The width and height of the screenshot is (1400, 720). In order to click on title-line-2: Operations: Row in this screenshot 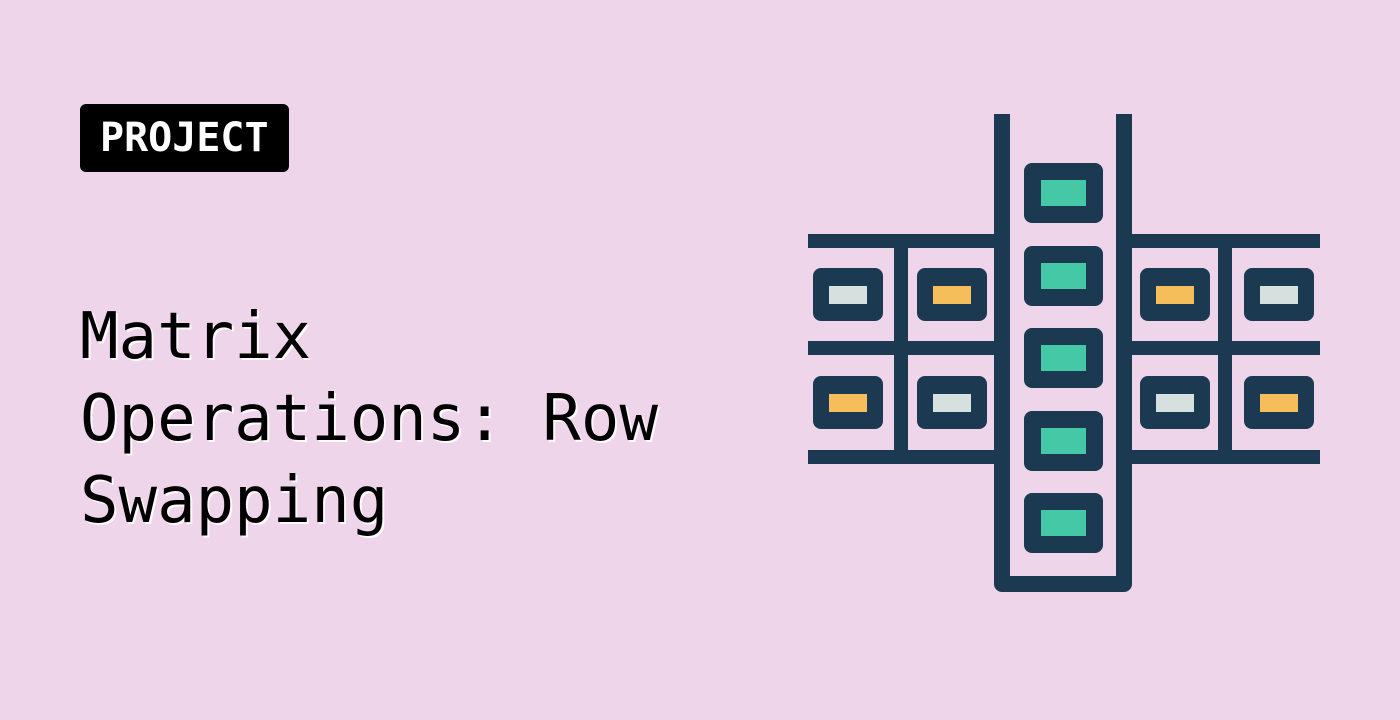, I will do `click(369, 419)`.